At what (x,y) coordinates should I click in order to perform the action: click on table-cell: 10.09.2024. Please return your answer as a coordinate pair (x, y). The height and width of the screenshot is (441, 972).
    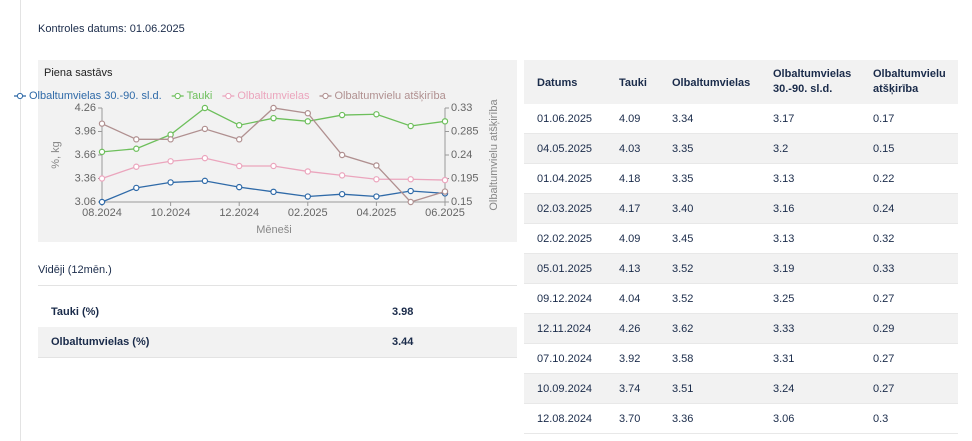
    Looking at the image, I should click on (565, 389).